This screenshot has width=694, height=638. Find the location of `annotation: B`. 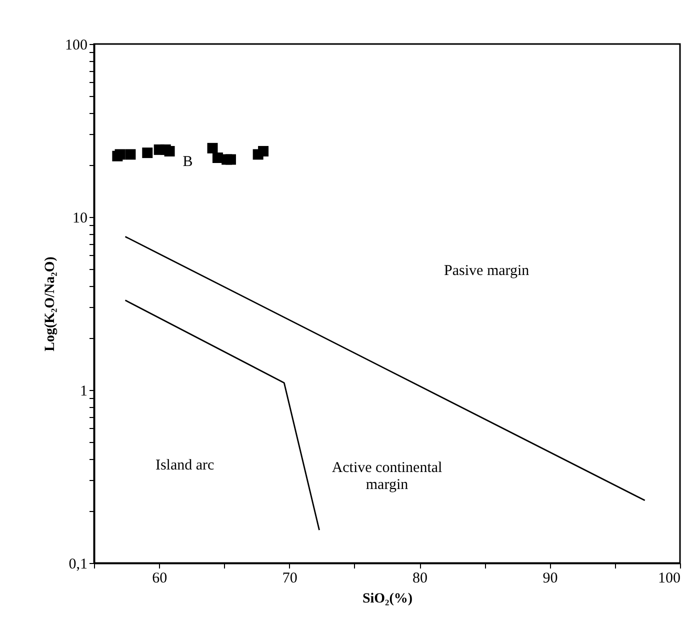

annotation: B is located at coordinates (187, 162).